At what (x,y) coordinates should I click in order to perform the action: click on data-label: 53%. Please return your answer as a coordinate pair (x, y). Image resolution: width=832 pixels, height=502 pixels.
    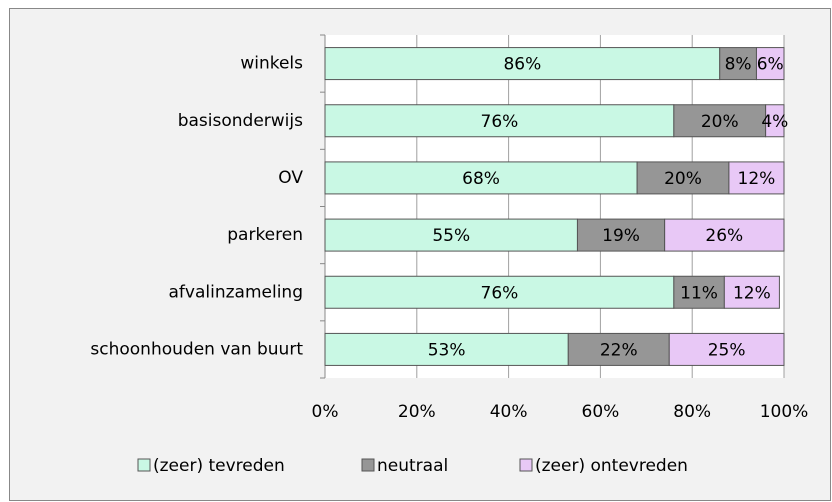
    Looking at the image, I should click on (447, 350).